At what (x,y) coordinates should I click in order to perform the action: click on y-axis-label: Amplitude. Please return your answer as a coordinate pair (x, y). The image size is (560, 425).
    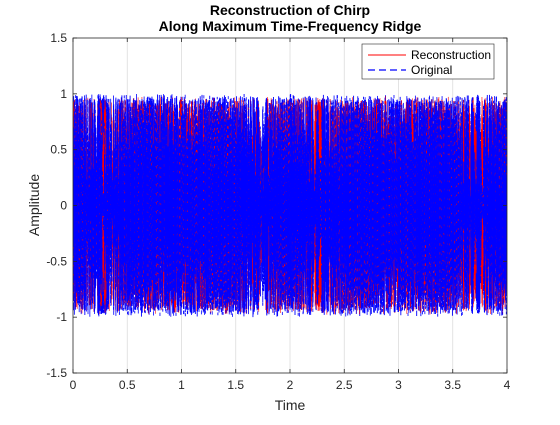
    Looking at the image, I should click on (34, 205).